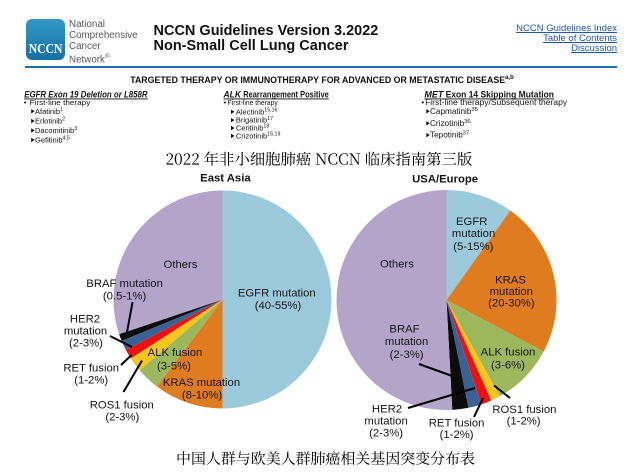 The width and height of the screenshot is (636, 473). What do you see at coordinates (471, 222) in the screenshot?
I see `svg-text: EGFR` at bounding box center [471, 222].